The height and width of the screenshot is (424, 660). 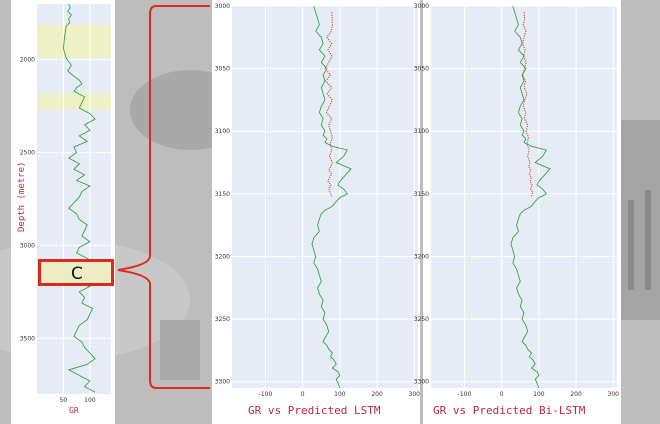 I want to click on y-tick-label-1: 2500, so click(x=27, y=153).